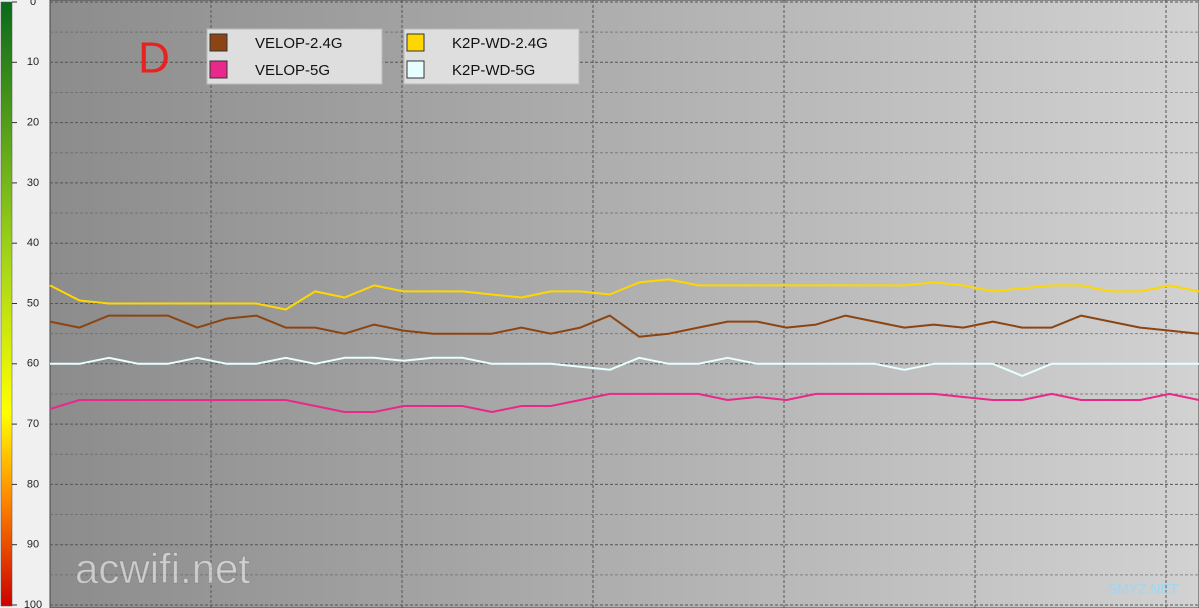 This screenshot has width=1199, height=608. I want to click on watermark: SMYZ.NET, so click(1143, 589).